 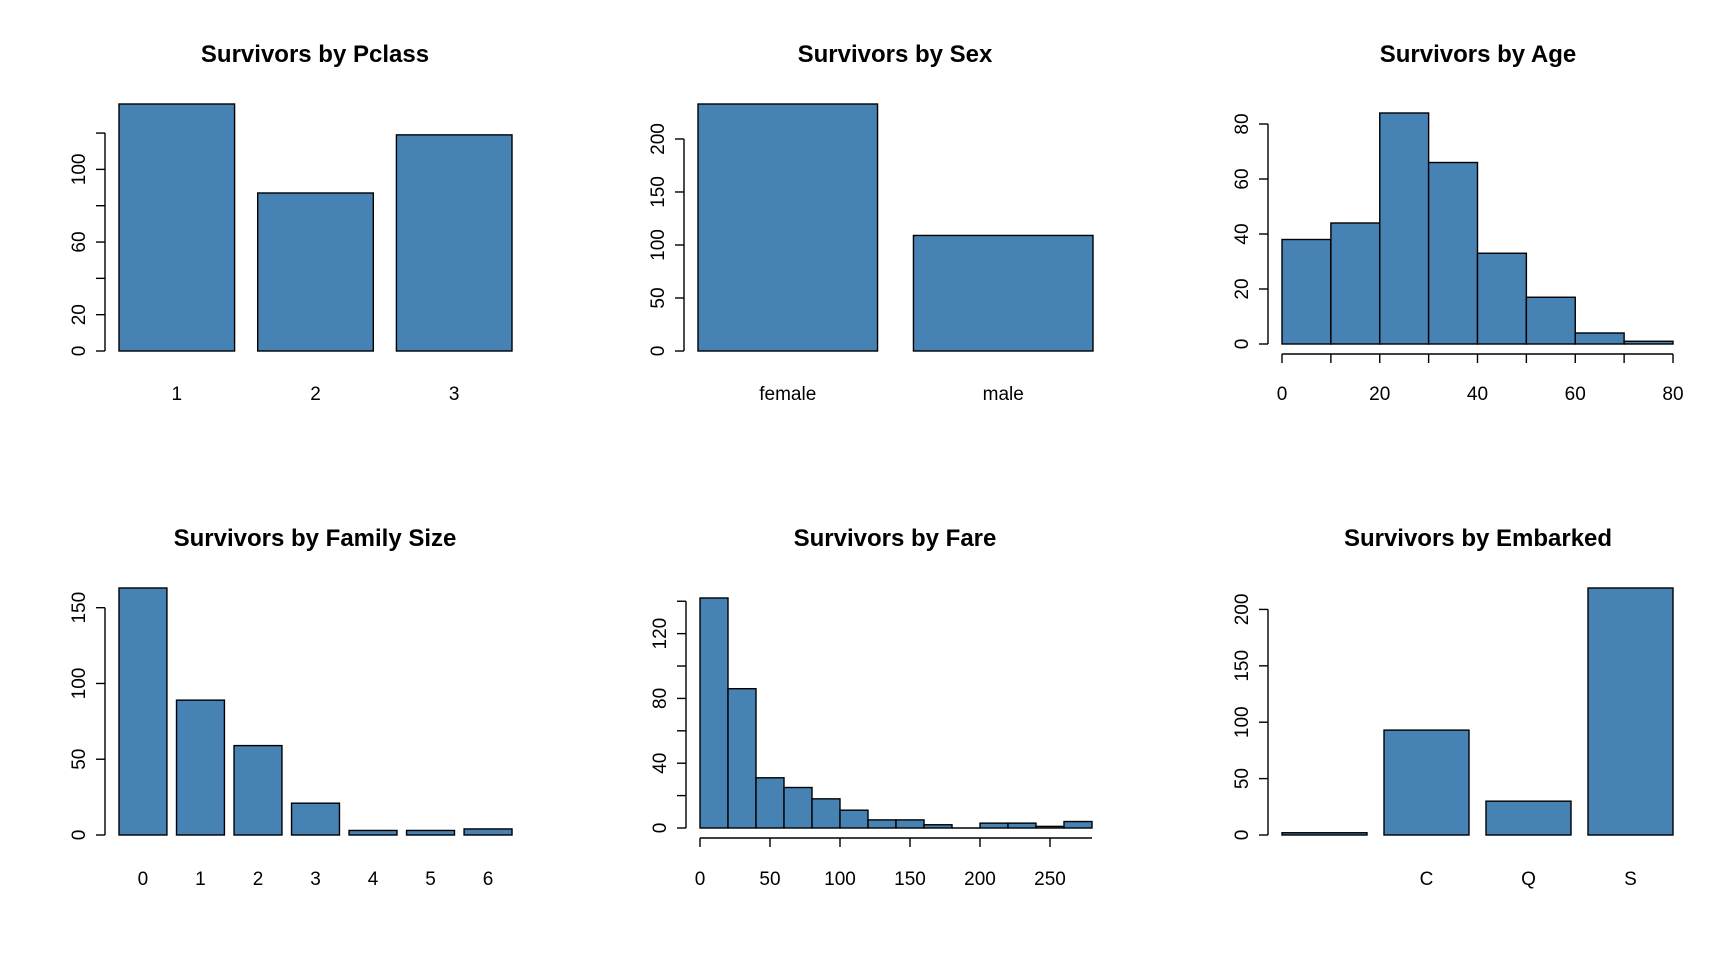 What do you see at coordinates (177, 394) in the screenshot?
I see `x-tick-label-pclass: 1` at bounding box center [177, 394].